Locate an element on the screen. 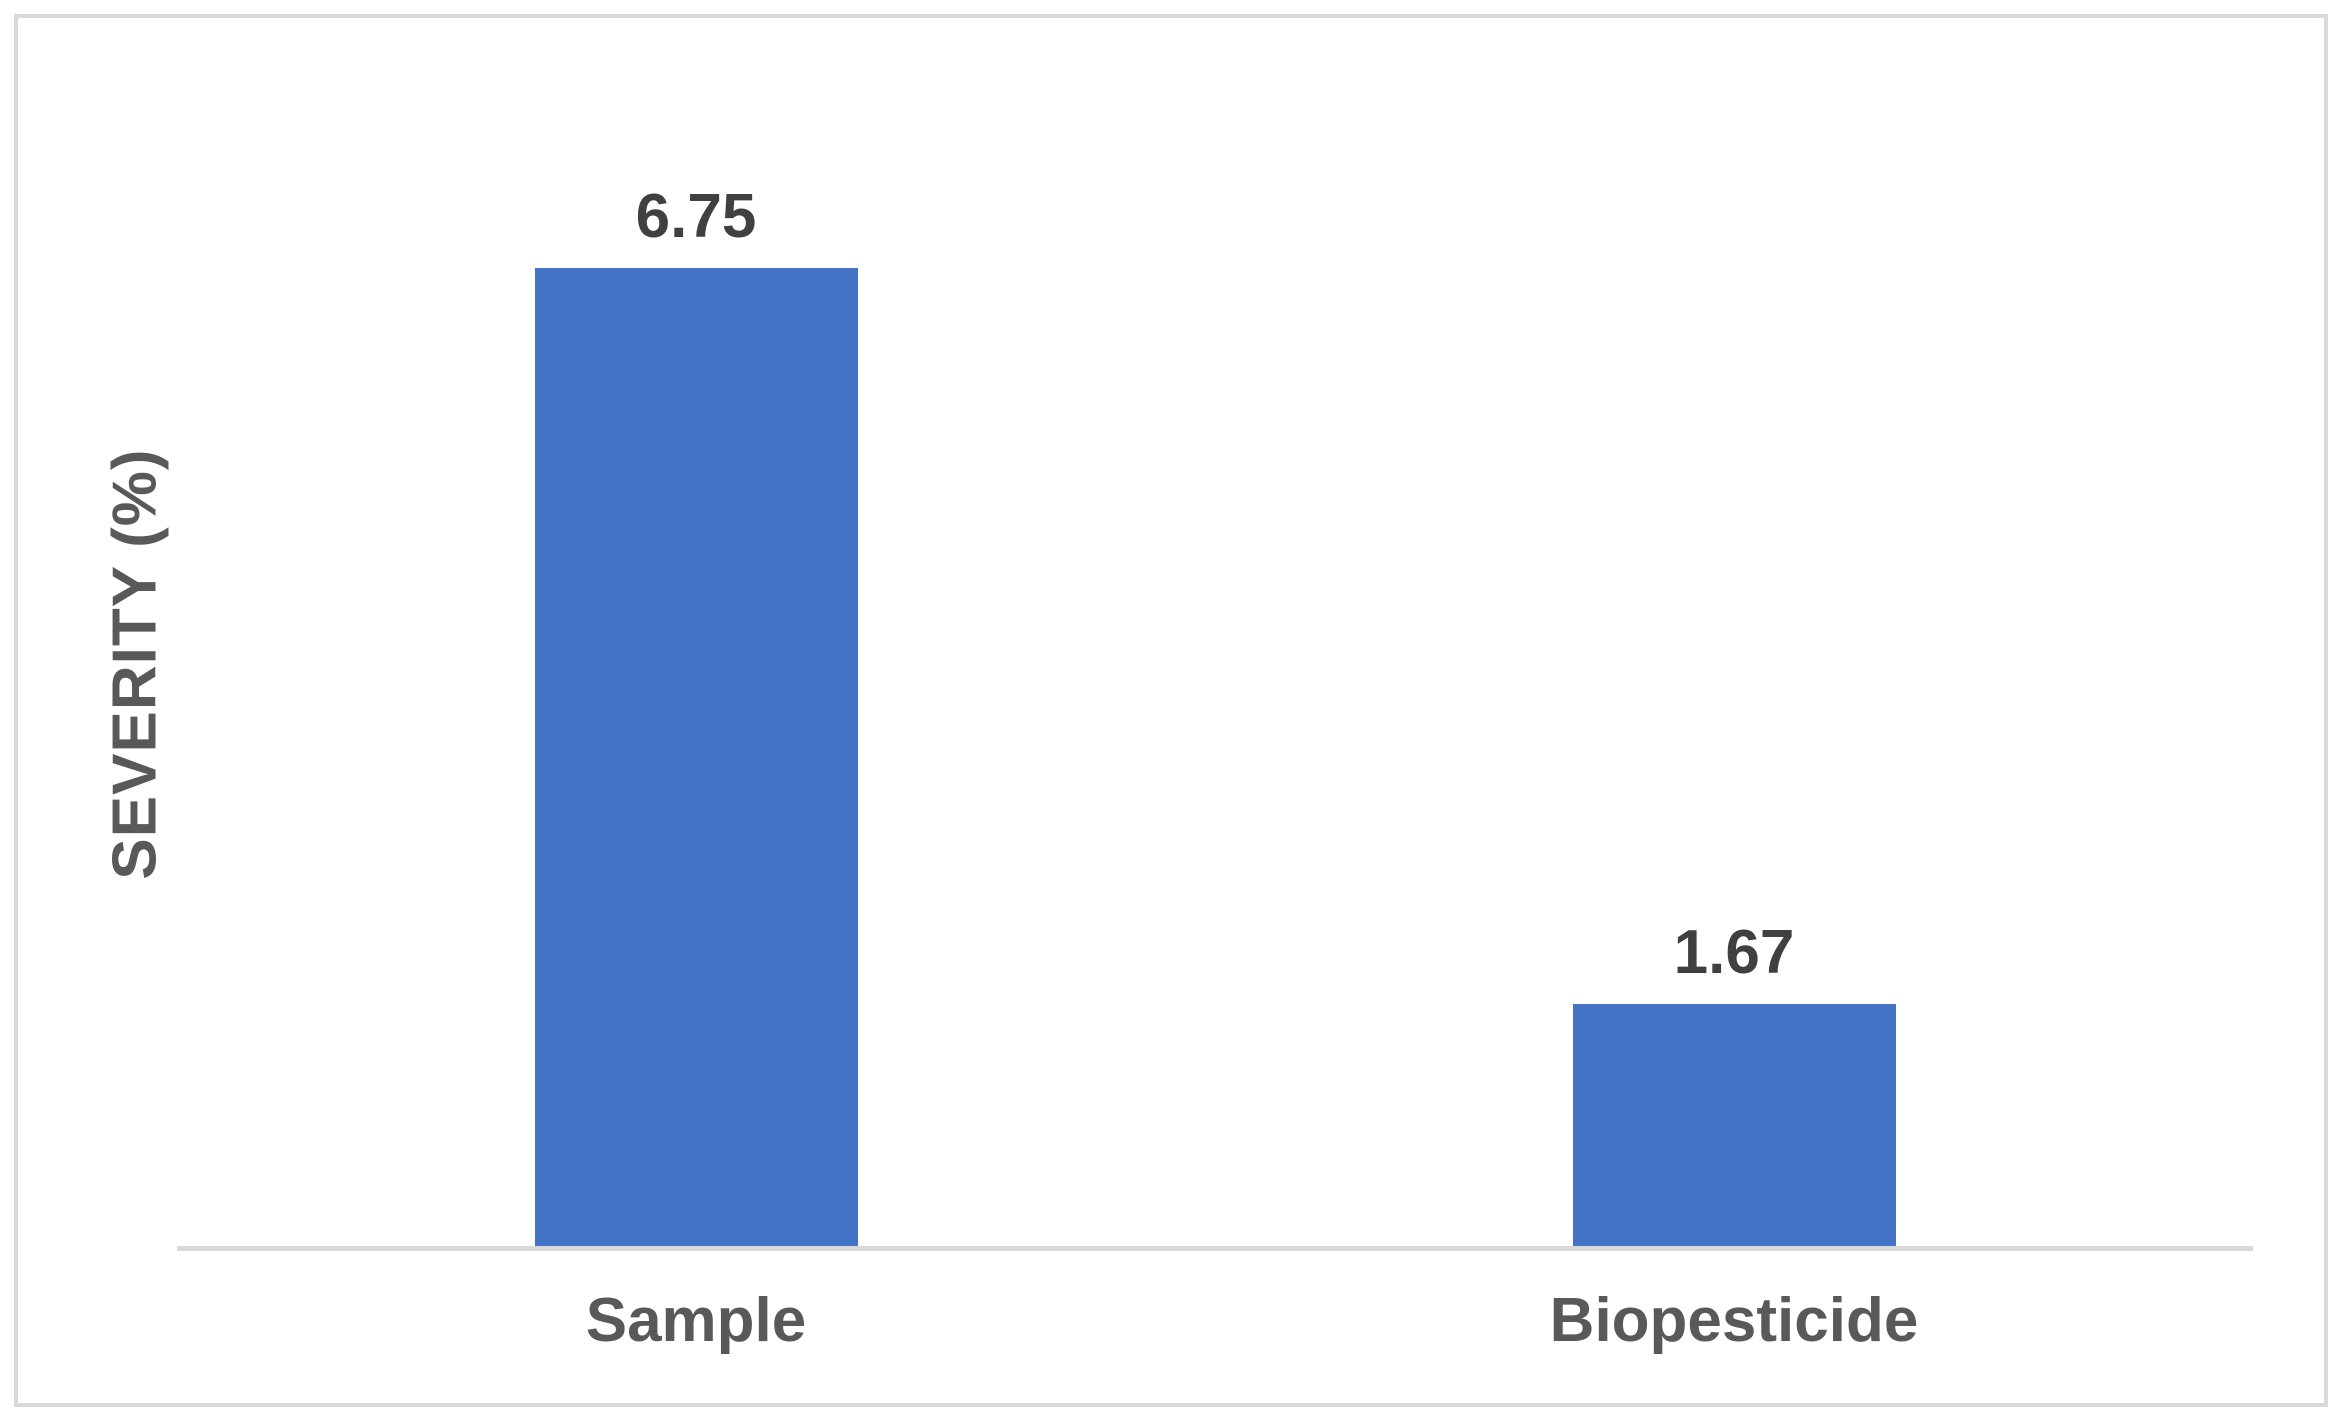 Image resolution: width=2342 pixels, height=1421 pixels. bar-column: 1.67 is located at coordinates (1734, 1084).